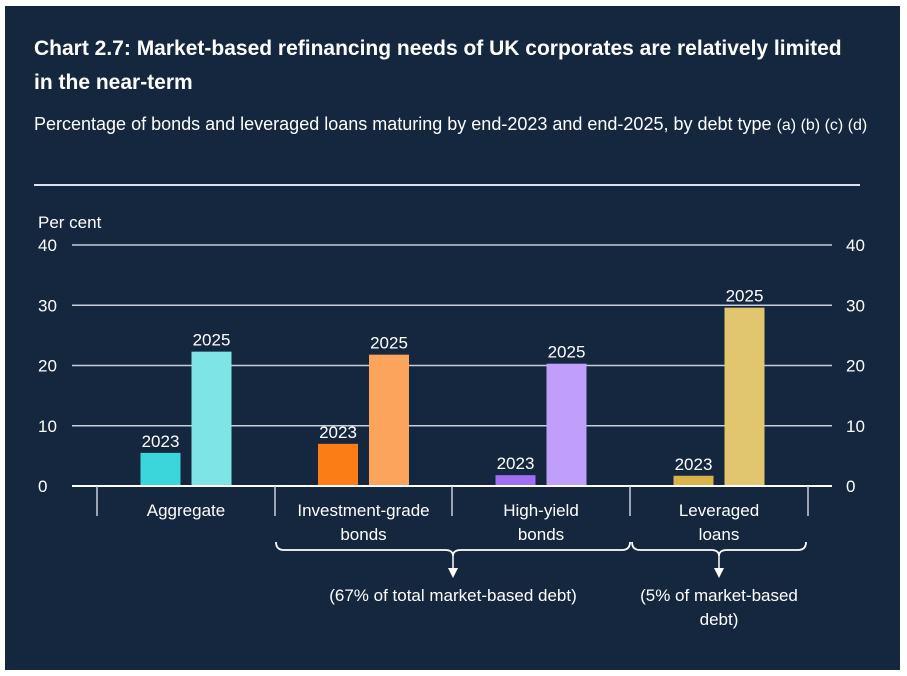 The image size is (907, 676). I want to click on y-tick-label-left: 30, so click(47, 305).